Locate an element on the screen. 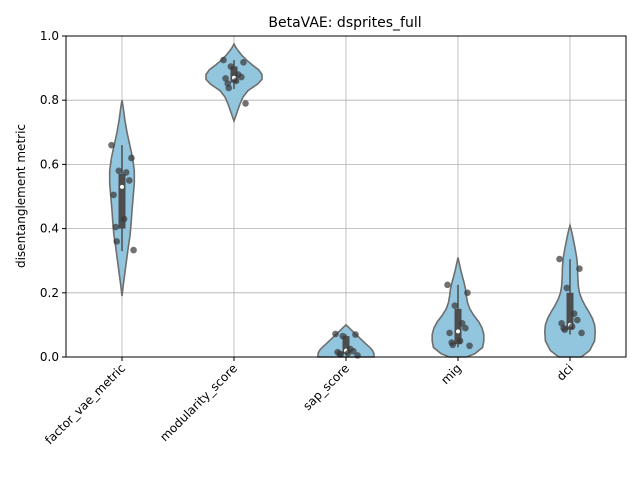  iqr-box-dci is located at coordinates (570, 311).